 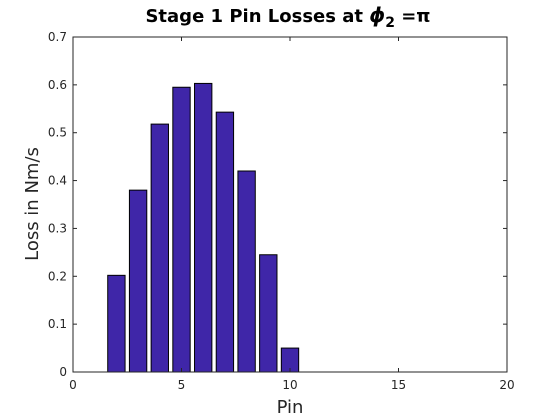 What do you see at coordinates (182, 385) in the screenshot?
I see `x-tick-label-5: 5` at bounding box center [182, 385].